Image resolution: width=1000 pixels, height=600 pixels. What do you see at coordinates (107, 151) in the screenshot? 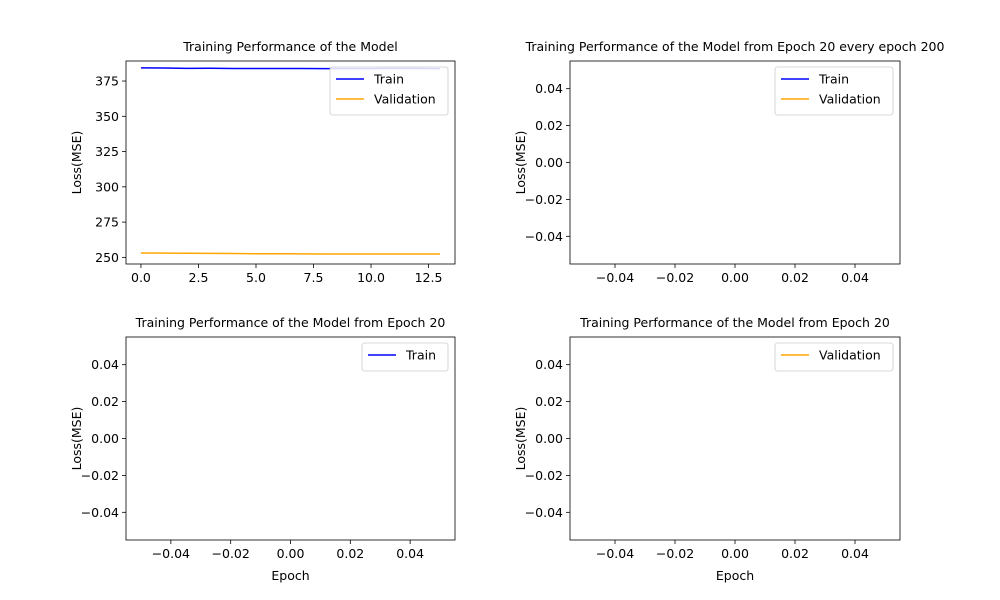
I see `y-tick-label: 325` at bounding box center [107, 151].